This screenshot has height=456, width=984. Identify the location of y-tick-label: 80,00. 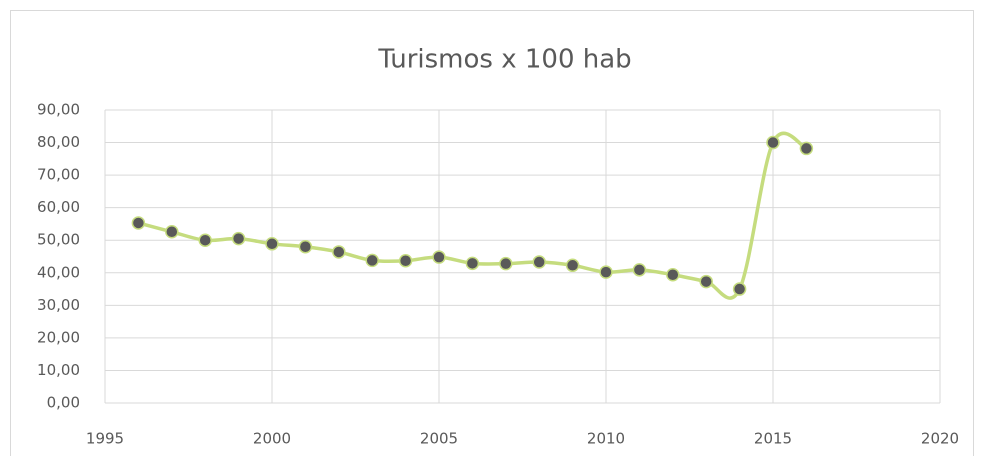
(58, 142).